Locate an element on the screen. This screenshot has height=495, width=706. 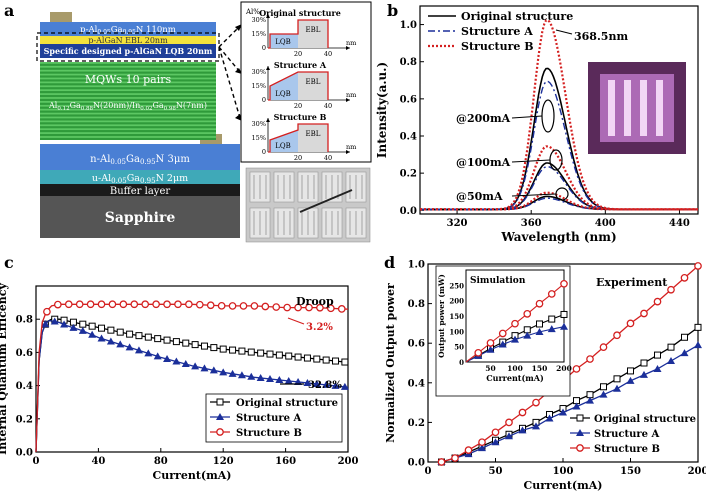
profile-1: Structure A 30% 15% 0 20 40 nm LQB EBL is located at coordinates (304, 85).